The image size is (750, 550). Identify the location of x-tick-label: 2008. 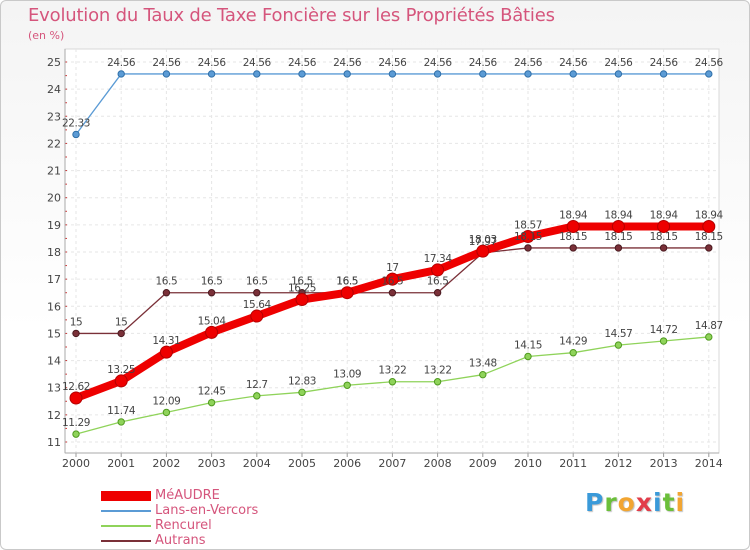
(438, 463).